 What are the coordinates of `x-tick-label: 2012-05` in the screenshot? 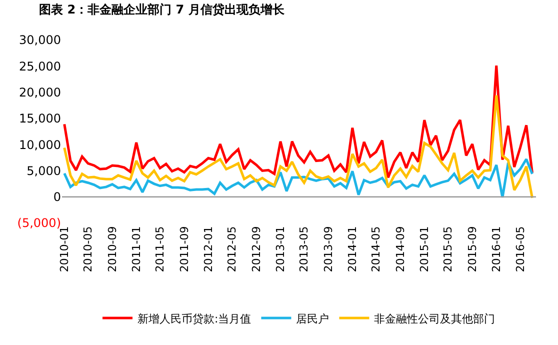 It's located at (232, 249).